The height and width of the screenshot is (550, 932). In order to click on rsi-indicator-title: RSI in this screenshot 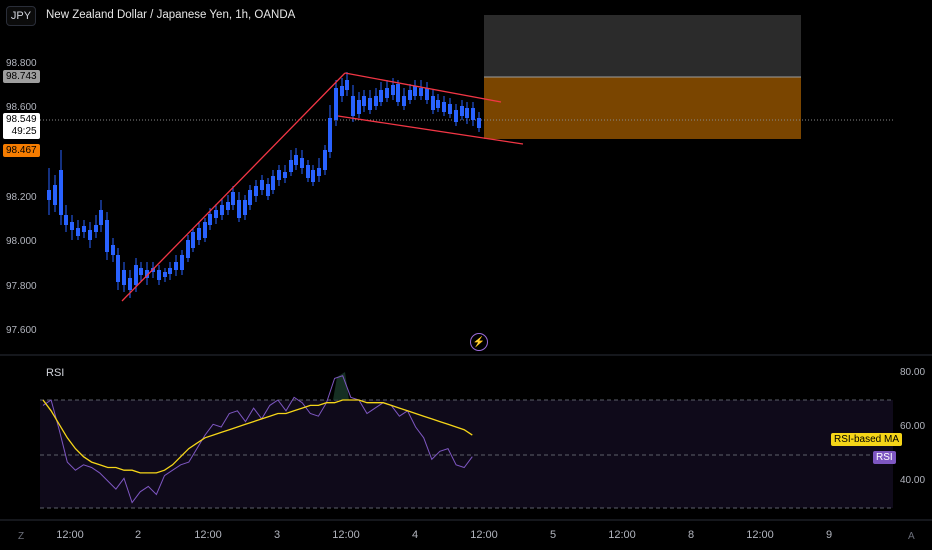, I will do `click(55, 373)`.